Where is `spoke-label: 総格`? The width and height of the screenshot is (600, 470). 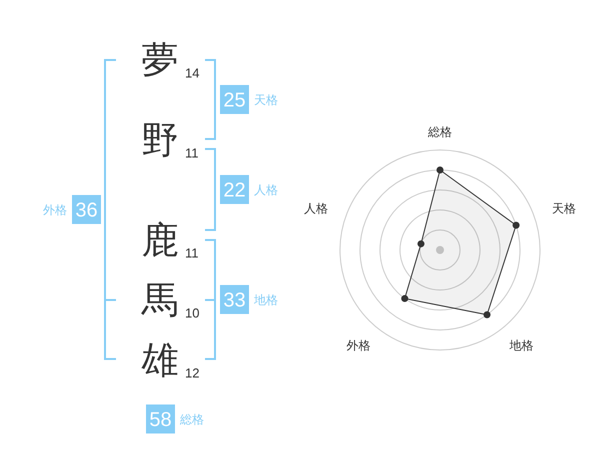
spoke-label: 総格 is located at coordinates (439, 132).